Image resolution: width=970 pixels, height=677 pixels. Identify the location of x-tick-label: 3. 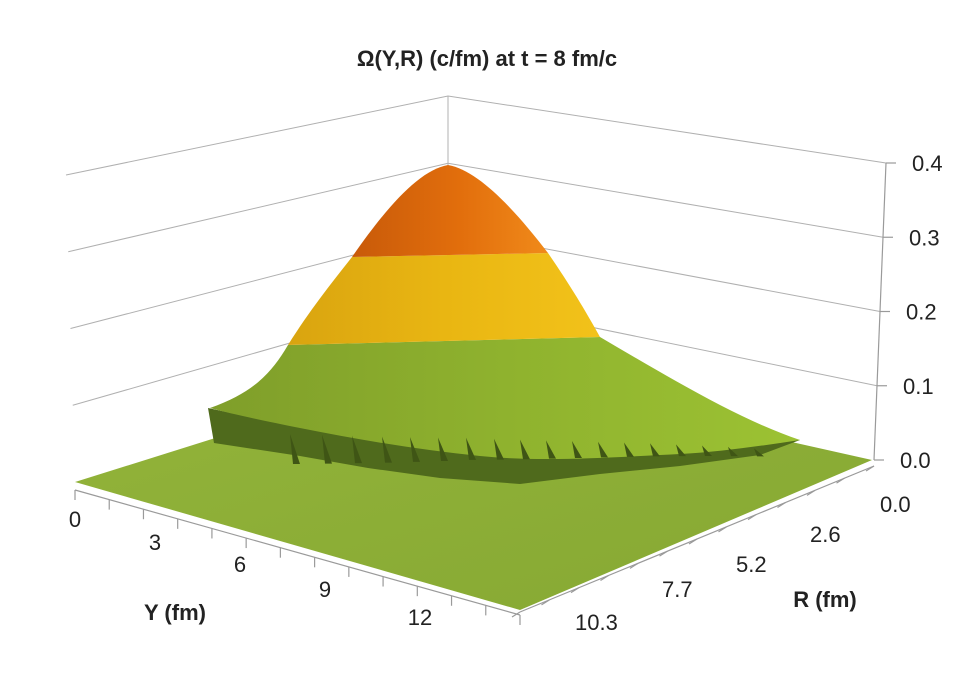
(155, 542).